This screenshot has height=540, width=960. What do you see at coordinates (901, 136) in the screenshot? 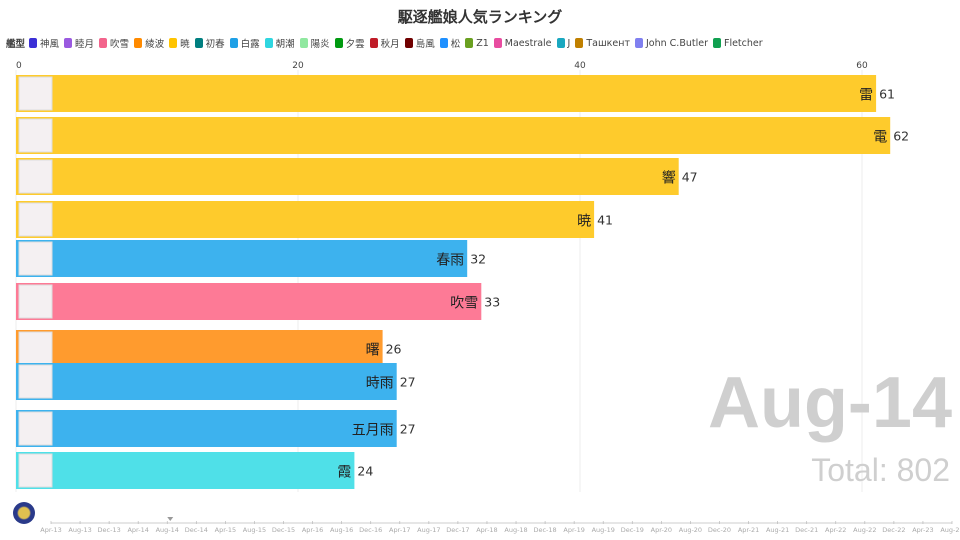
I see `bar-value: 62` at bounding box center [901, 136].